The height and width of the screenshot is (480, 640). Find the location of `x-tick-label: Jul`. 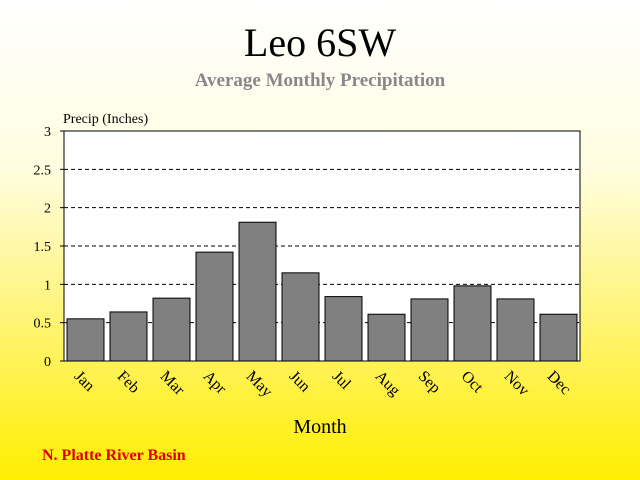

x-tick-label: Jul is located at coordinates (342, 381).